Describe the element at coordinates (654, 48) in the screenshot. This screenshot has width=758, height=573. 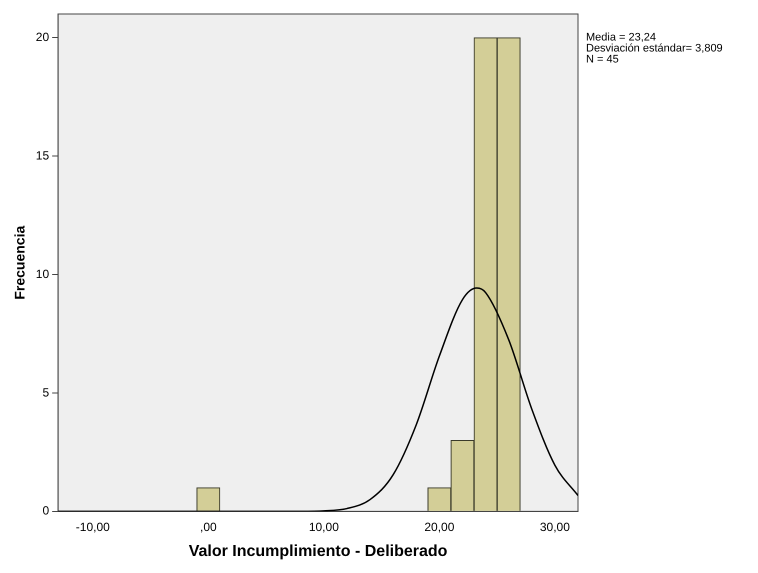
I see `text: Desviación estándar= 3,809` at that location.